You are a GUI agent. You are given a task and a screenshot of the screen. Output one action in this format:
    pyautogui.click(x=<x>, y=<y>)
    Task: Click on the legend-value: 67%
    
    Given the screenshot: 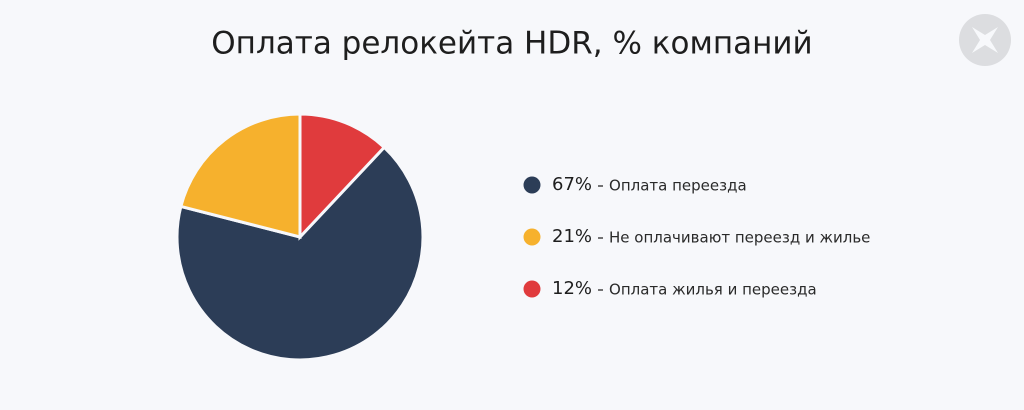 What is the action you would take?
    pyautogui.click(x=572, y=184)
    